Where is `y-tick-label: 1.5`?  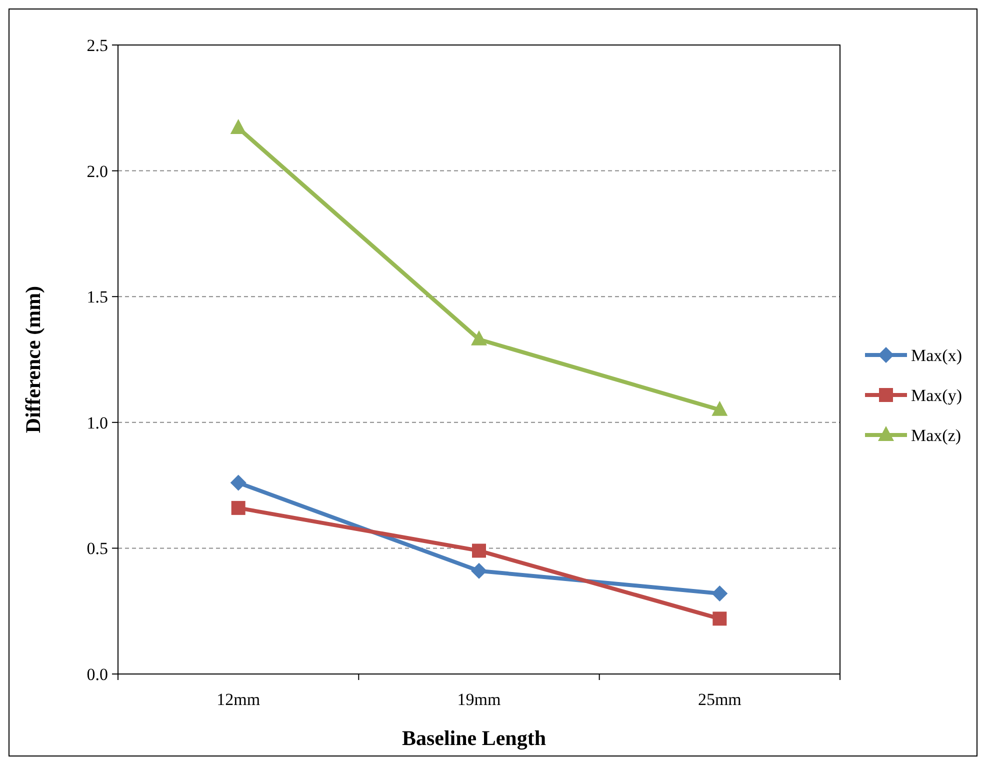 y-tick-label: 1.5 is located at coordinates (97, 297).